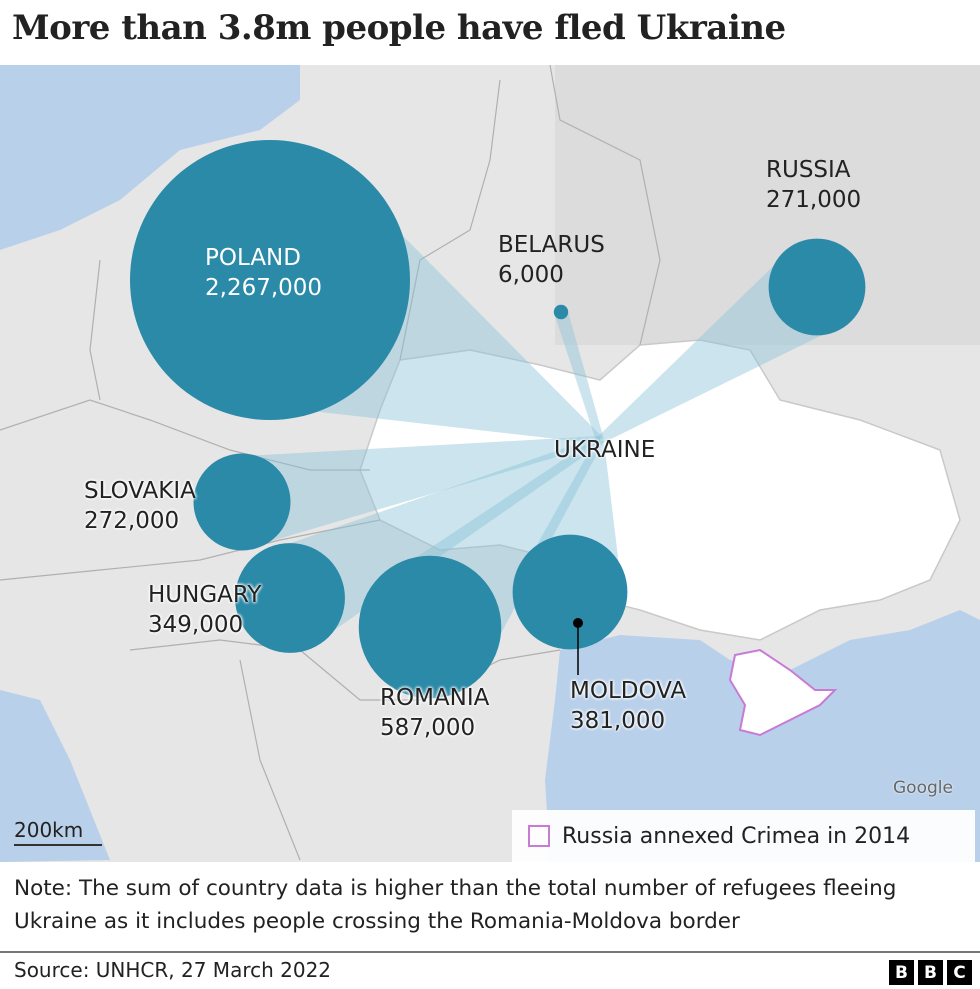 Image resolution: width=980 pixels, height=989 pixels. Describe the element at coordinates (173, 970) in the screenshot. I see `source-text: Source: UNHCR, 27 March 2022` at that location.